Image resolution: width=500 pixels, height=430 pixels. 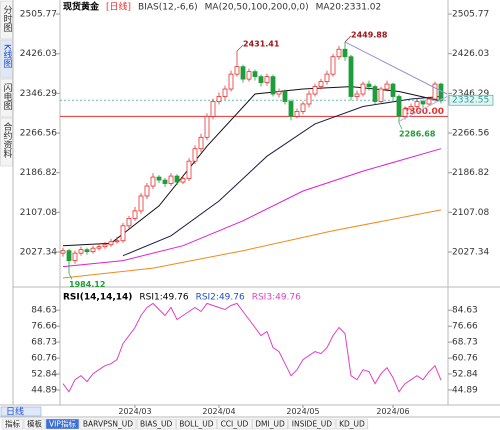 What do you see at coordinates (38, 253) in the screenshot?
I see `y-tick-label: 2027.34` at bounding box center [38, 253].